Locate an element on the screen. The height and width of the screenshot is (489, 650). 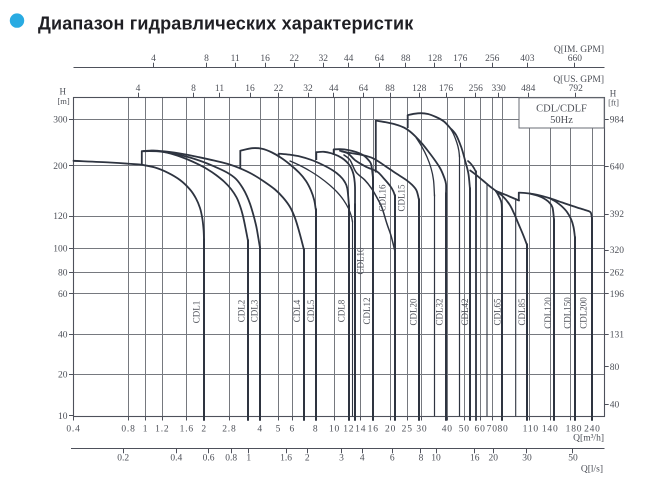
svg-text: Q[IM. GPM] is located at coordinates (579, 50).